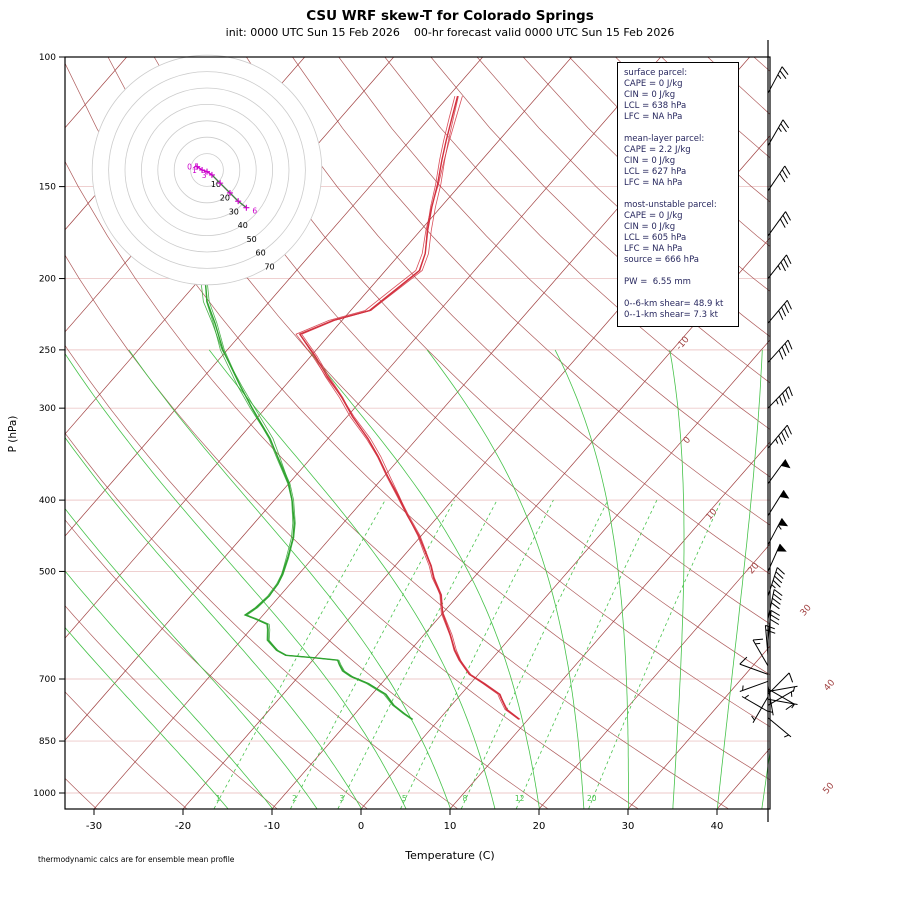 The width and height of the screenshot is (900, 900). Describe the element at coordinates (47, 58) in the screenshot. I see `pressure-tick-label: 100` at that location.